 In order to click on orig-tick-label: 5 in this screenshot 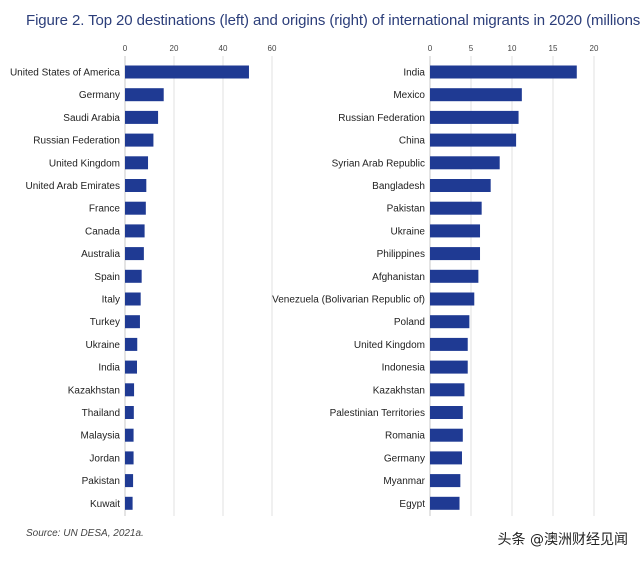, I will do `click(471, 48)`.